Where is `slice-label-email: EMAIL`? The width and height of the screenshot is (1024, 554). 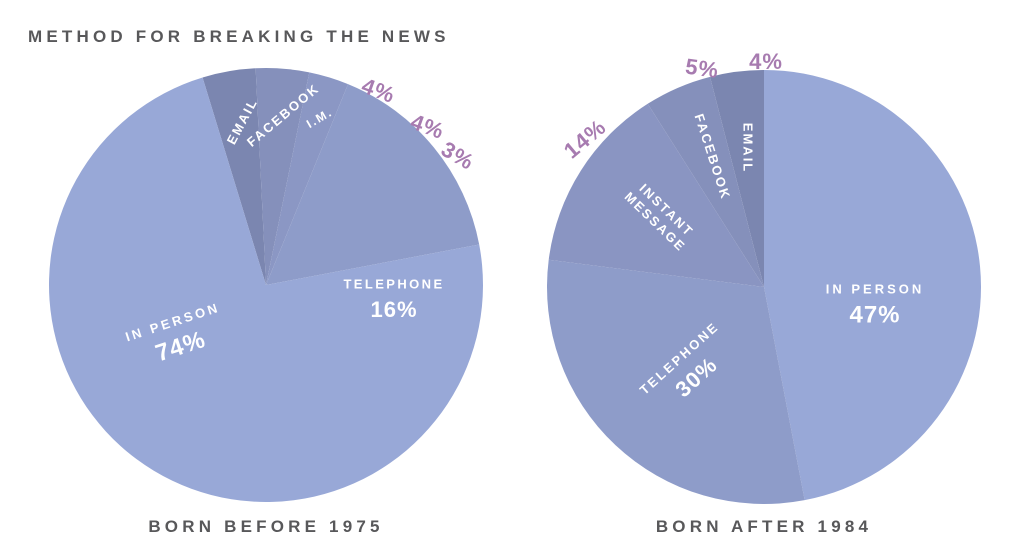
slice-label-email: EMAIL is located at coordinates (748, 148).